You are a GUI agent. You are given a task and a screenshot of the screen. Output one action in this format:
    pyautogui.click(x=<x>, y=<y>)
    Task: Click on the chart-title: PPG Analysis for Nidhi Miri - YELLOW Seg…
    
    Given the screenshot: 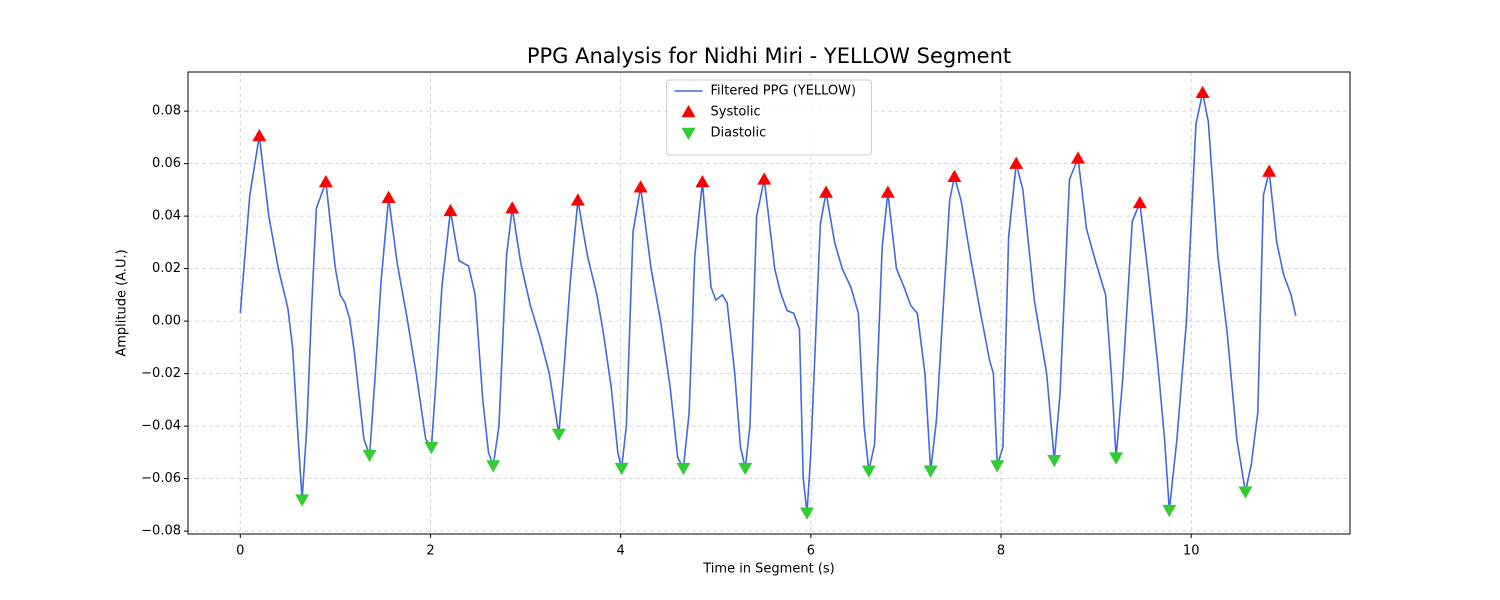 What is the action you would take?
    pyautogui.click(x=769, y=56)
    